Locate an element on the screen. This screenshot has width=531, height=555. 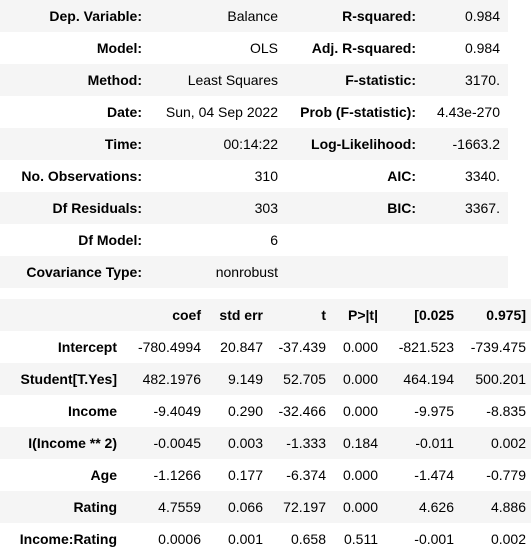
summary-value: Sun, 04 Sep 2022 is located at coordinates (218, 112).